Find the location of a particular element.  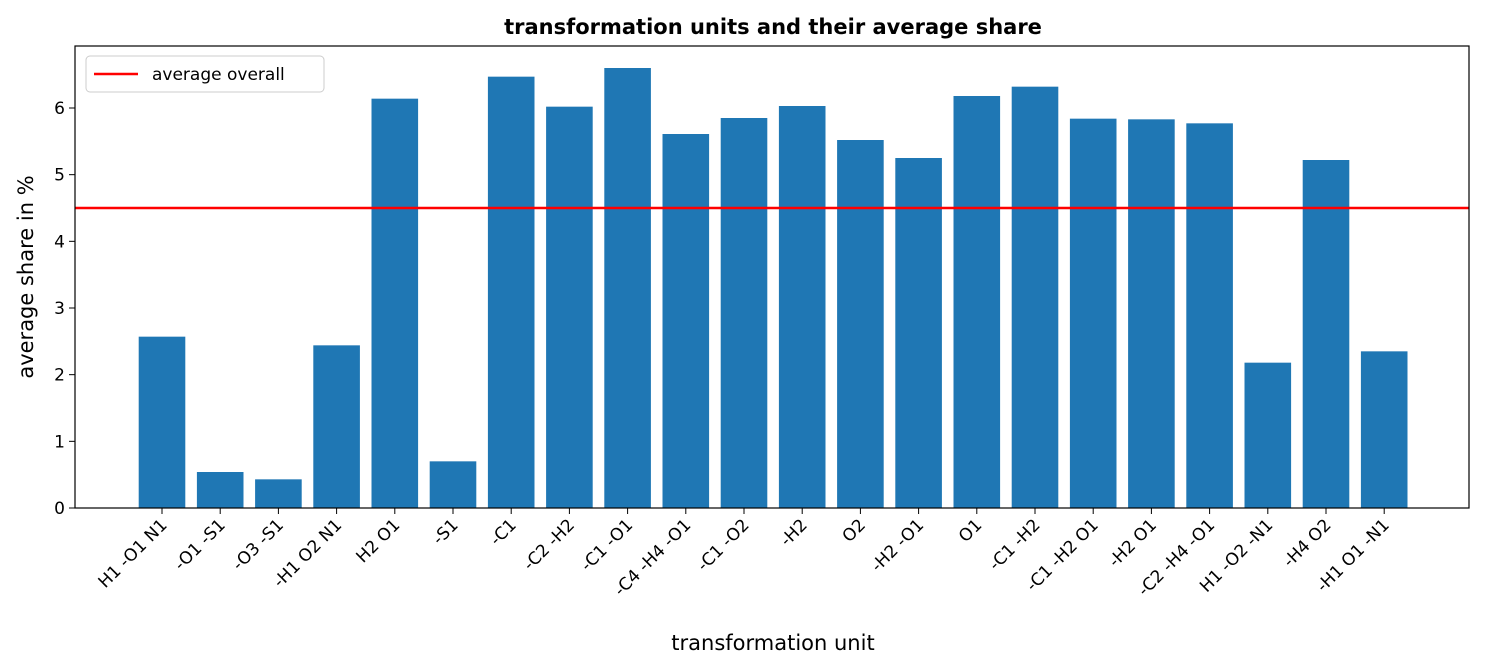

x-tick-label: -C1 -H2 is located at coordinates (1014, 544).